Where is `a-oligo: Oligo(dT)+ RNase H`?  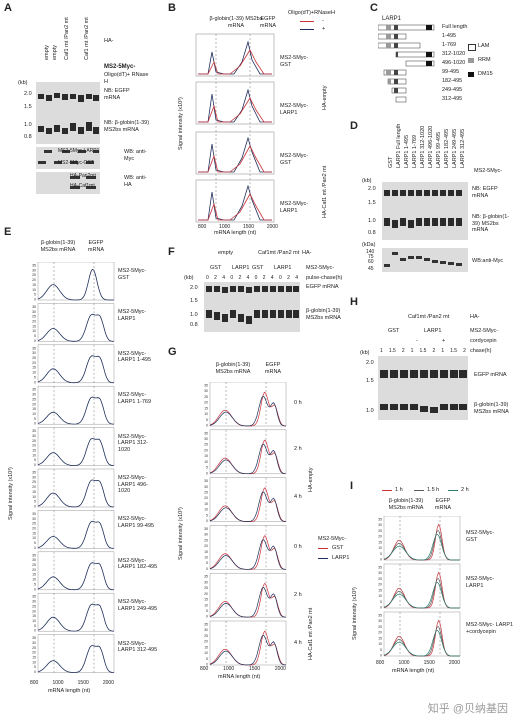
a-oligo: Oligo(dT)+ RNase H is located at coordinates (126, 78).